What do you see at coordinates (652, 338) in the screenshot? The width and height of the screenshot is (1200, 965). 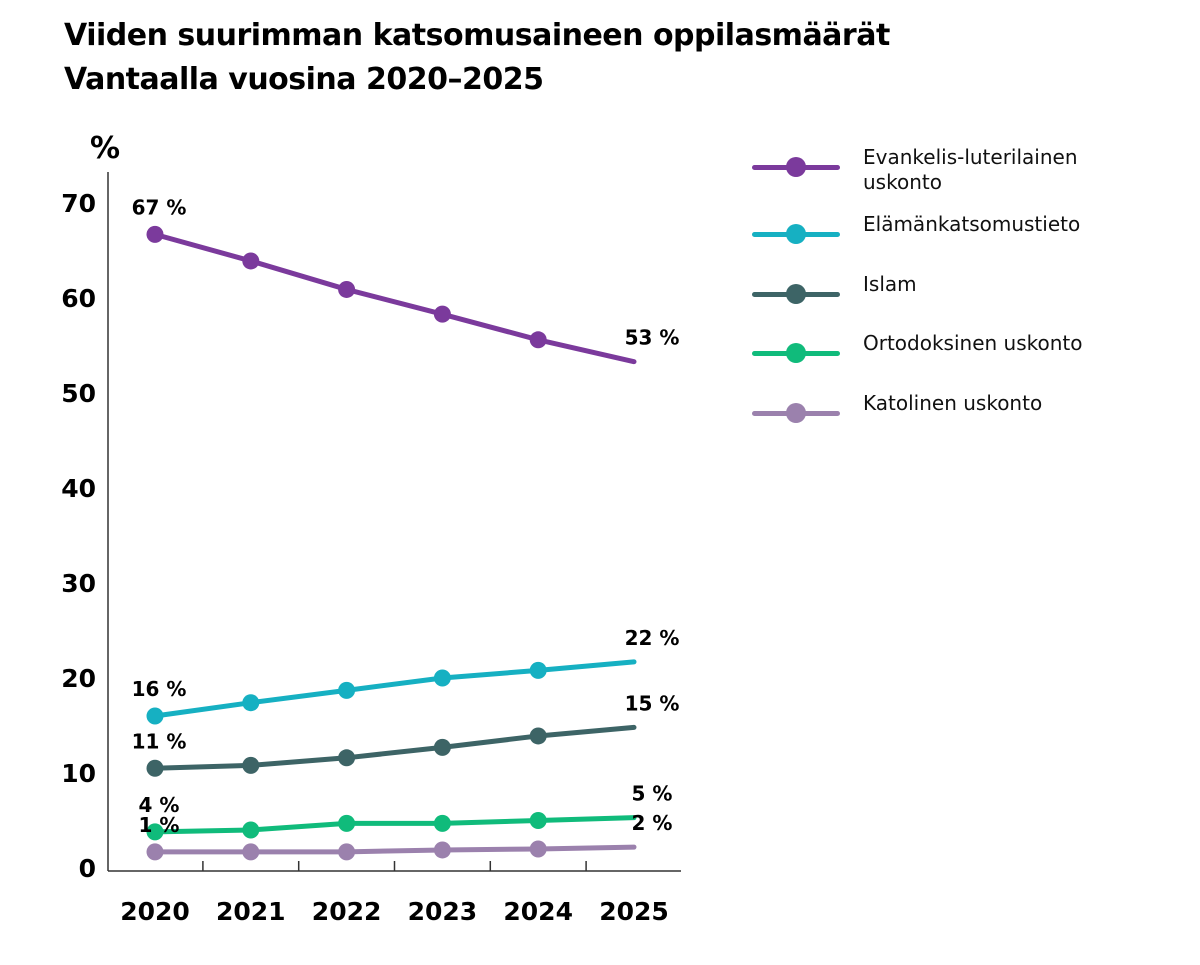 I see `end-data-label: 53 %` at bounding box center [652, 338].